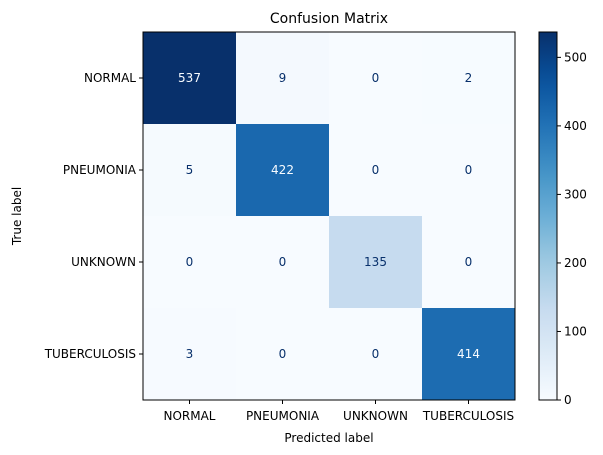 The width and height of the screenshot is (603, 455). Describe the element at coordinates (575, 331) in the screenshot. I see `colorbar-tick-label: 100` at that location.